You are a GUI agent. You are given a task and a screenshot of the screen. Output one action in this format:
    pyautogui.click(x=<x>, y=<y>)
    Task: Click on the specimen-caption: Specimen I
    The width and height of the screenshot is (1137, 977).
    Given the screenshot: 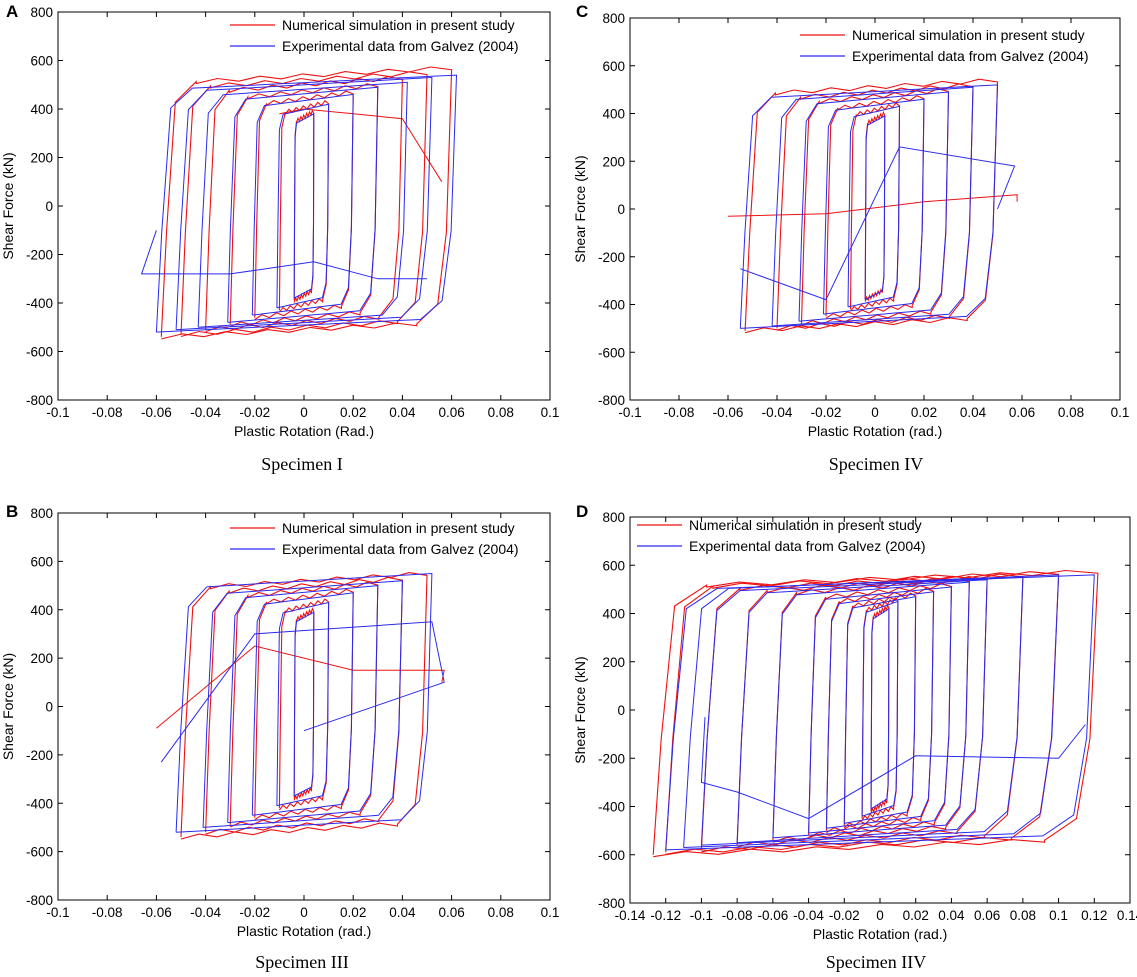 What is the action you would take?
    pyautogui.click(x=301, y=464)
    